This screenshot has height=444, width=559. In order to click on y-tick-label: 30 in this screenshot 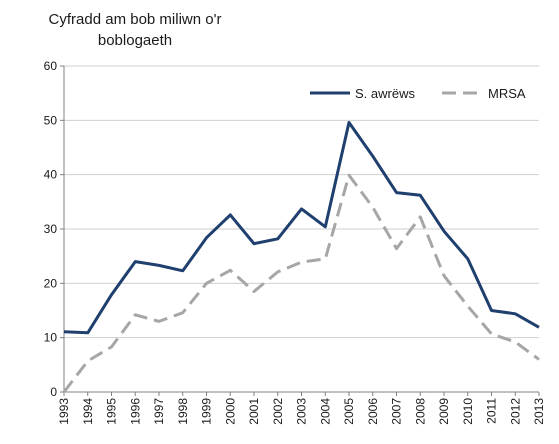, I will do `click(51, 229)`.